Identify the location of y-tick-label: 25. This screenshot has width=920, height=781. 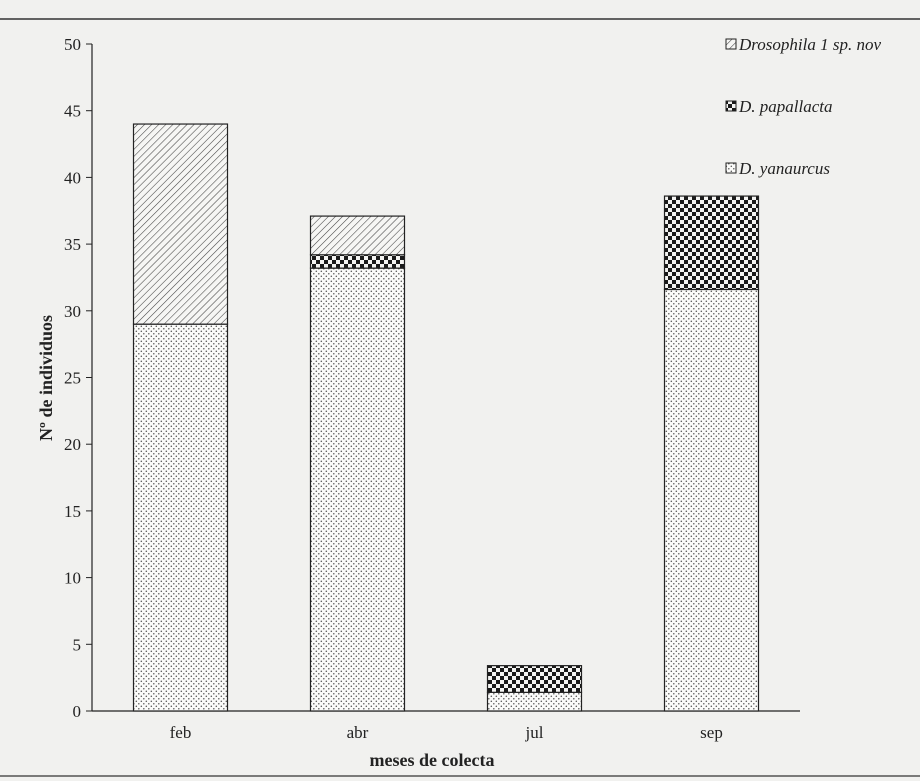
(72, 378).